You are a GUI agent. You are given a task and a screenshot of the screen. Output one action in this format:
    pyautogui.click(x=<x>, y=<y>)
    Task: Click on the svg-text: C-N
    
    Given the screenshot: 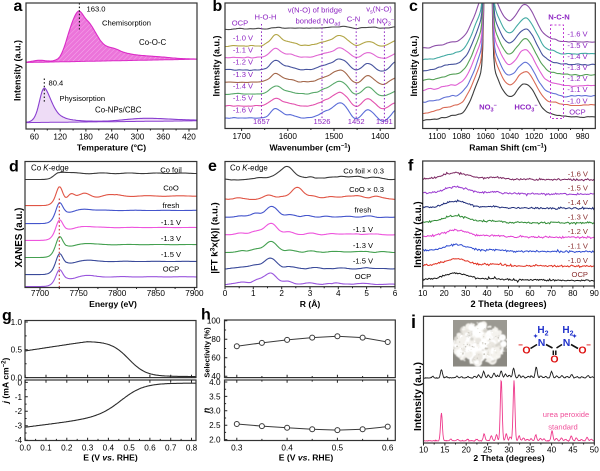 What is the action you would take?
    pyautogui.click(x=354, y=19)
    